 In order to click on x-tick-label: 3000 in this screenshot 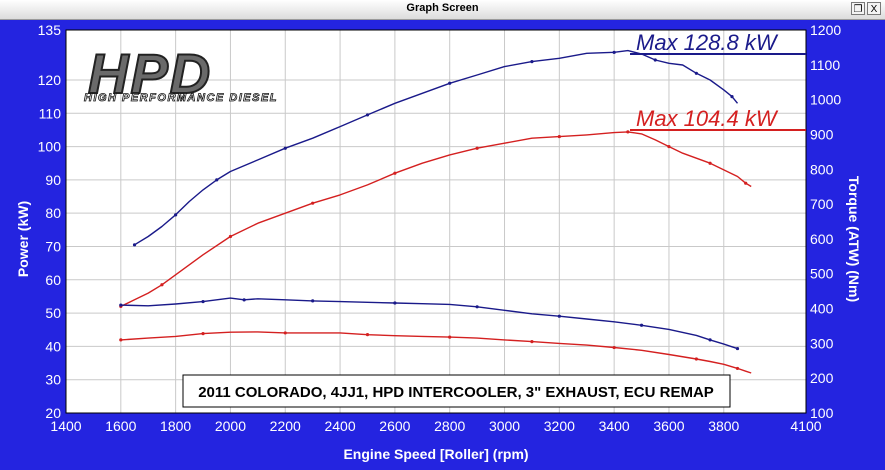, I will do `click(504, 426)`.